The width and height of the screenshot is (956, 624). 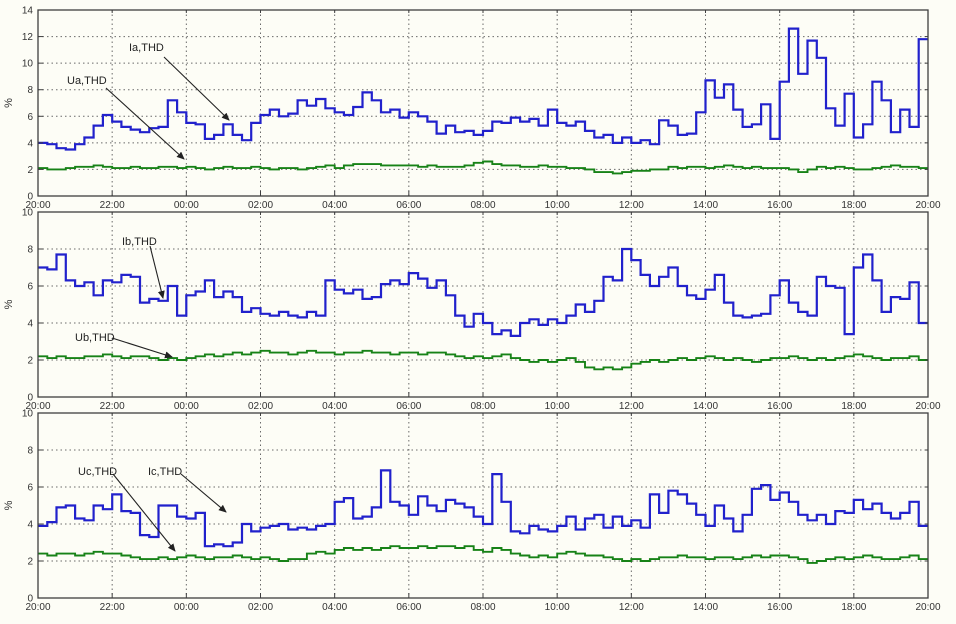 What do you see at coordinates (483, 360) in the screenshot?
I see `series-line-ub-thd` at bounding box center [483, 360].